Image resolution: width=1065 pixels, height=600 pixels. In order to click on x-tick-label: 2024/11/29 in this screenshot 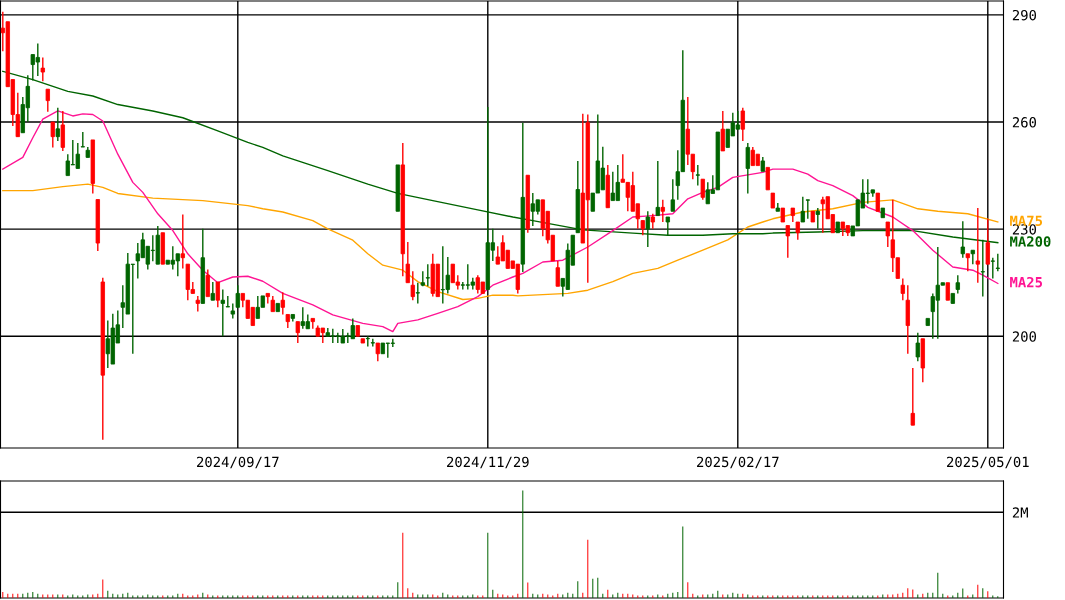, I will do `click(488, 462)`.